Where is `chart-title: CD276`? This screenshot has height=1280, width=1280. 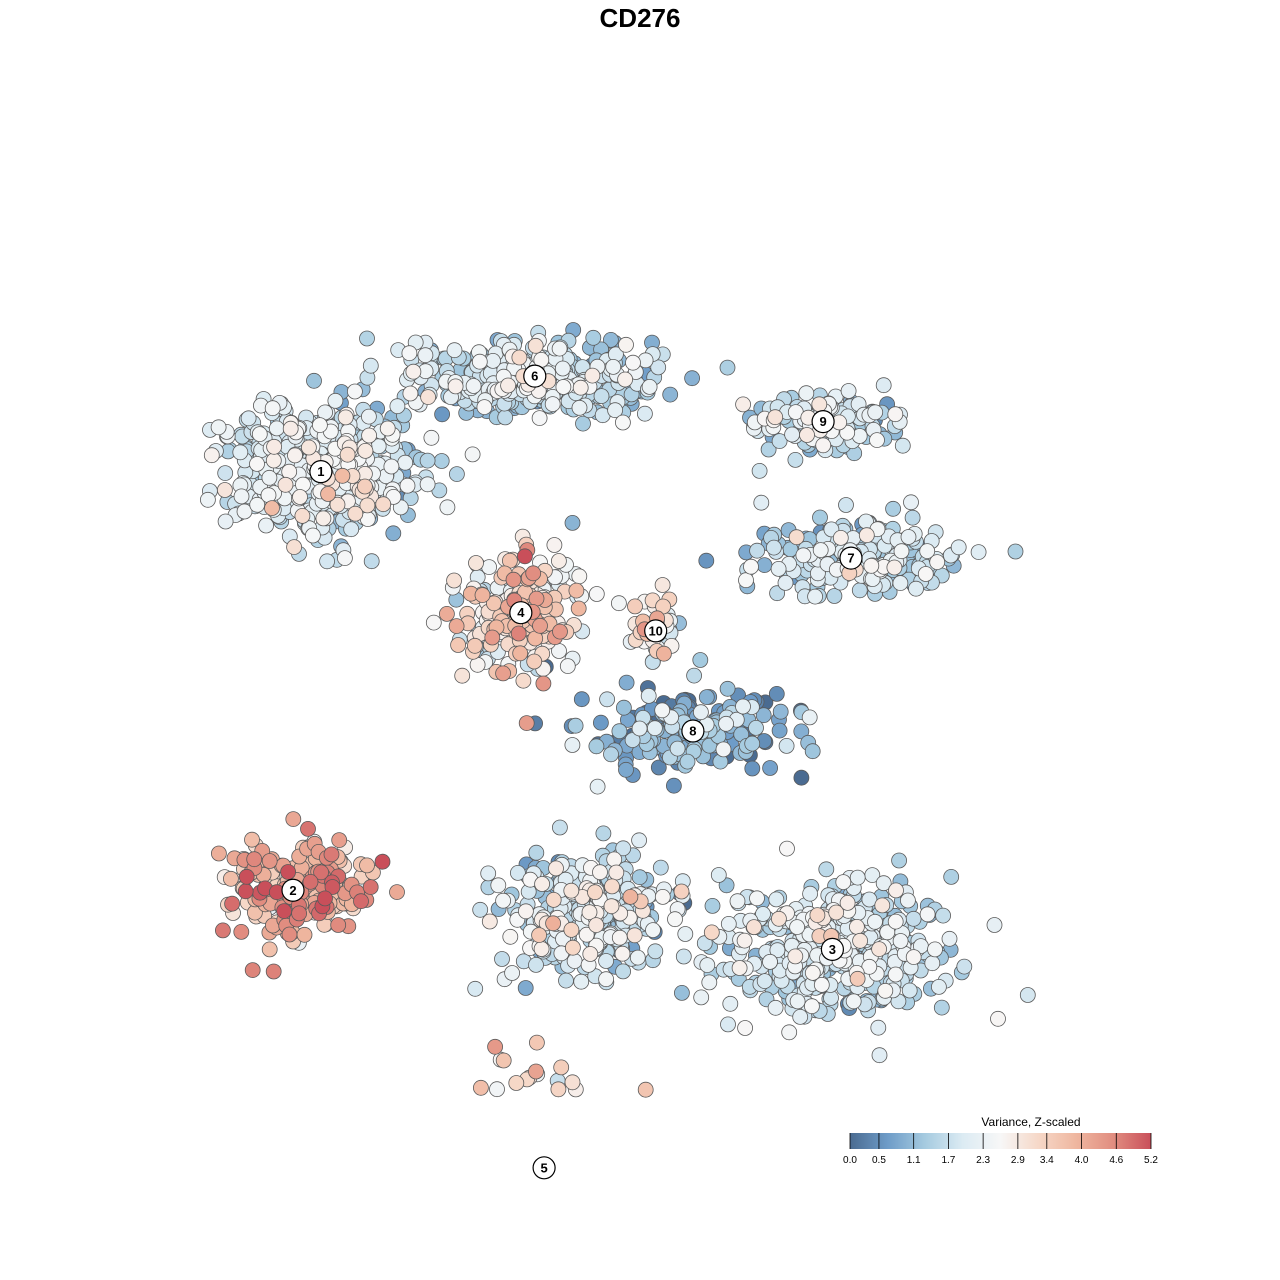
chart-title: CD276 is located at coordinates (640, 18).